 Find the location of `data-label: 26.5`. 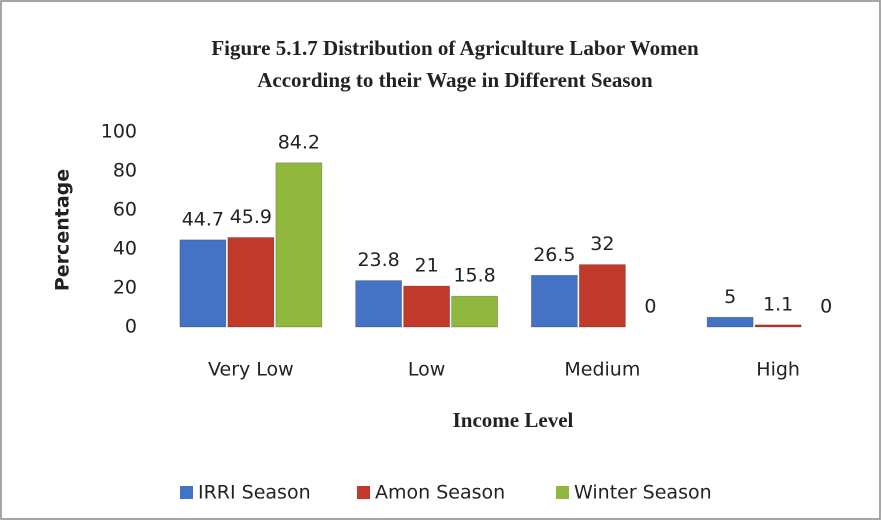

data-label: 26.5 is located at coordinates (554, 255).